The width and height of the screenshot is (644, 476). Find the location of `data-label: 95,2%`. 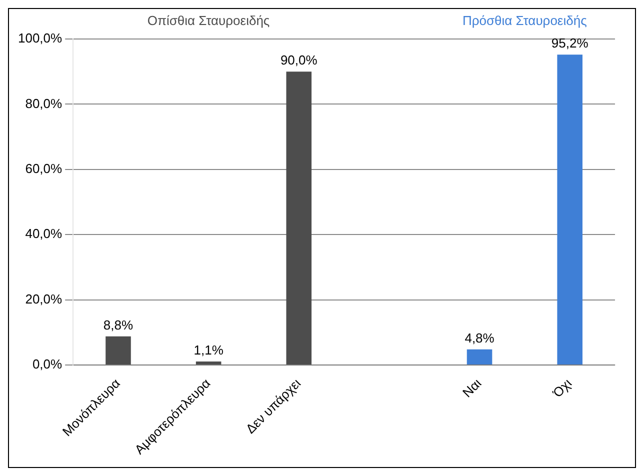

data-label: 95,2% is located at coordinates (570, 43).